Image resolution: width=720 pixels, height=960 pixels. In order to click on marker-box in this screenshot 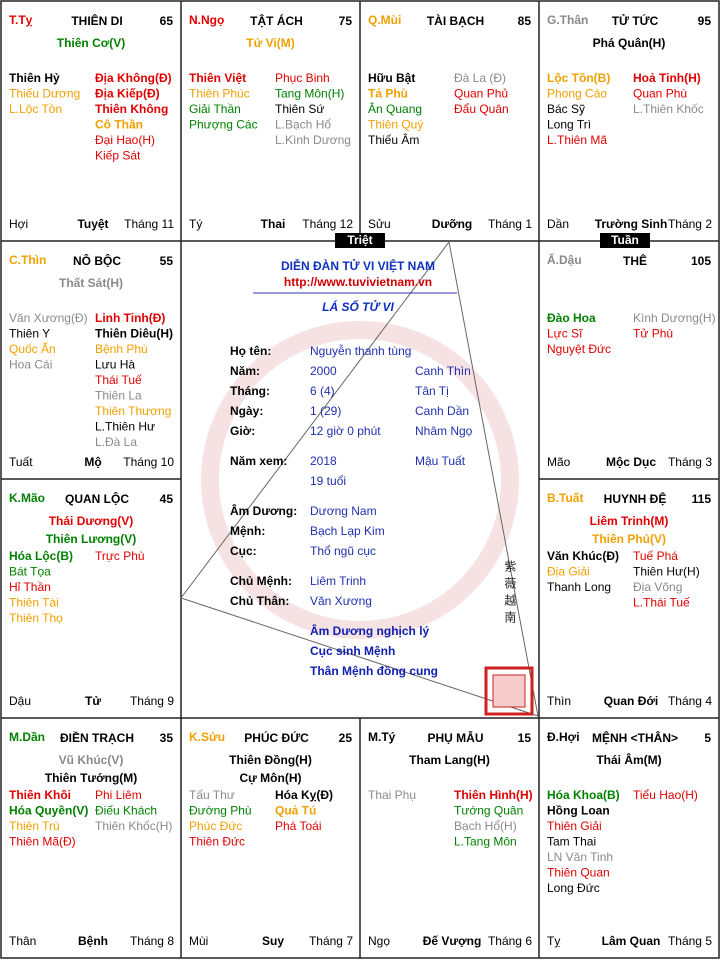, I will do `click(360, 240)`.